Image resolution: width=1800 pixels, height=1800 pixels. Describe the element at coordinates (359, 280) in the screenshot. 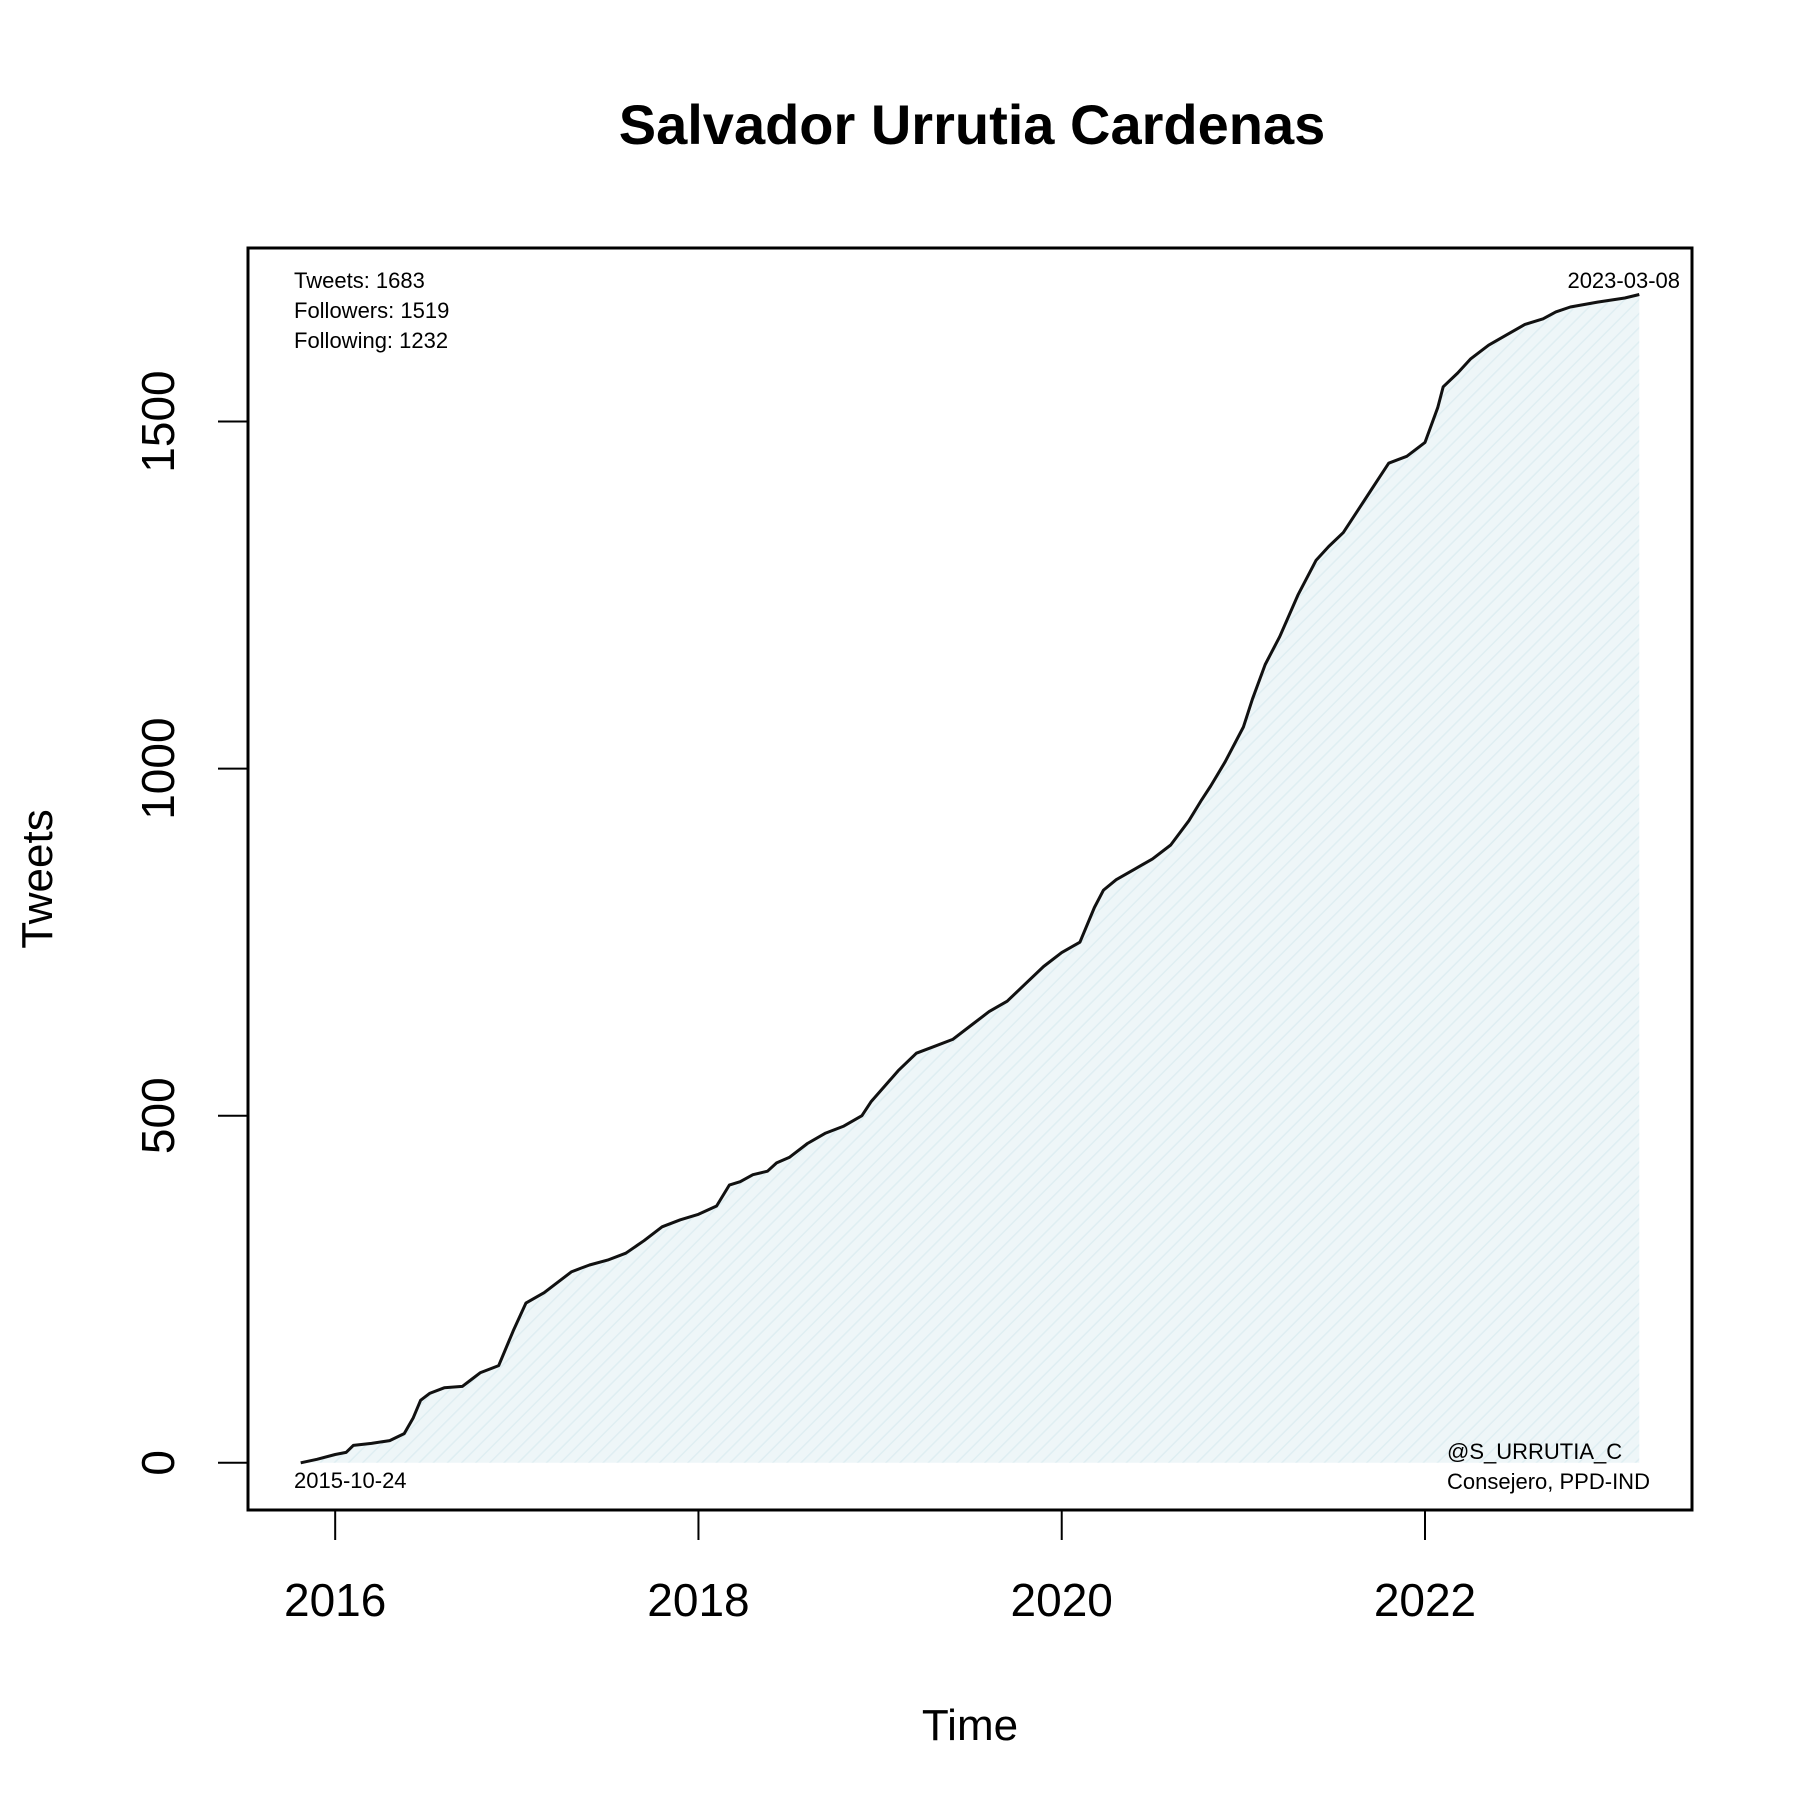

I see `stat-tweets: Tweets: 1683` at that location.